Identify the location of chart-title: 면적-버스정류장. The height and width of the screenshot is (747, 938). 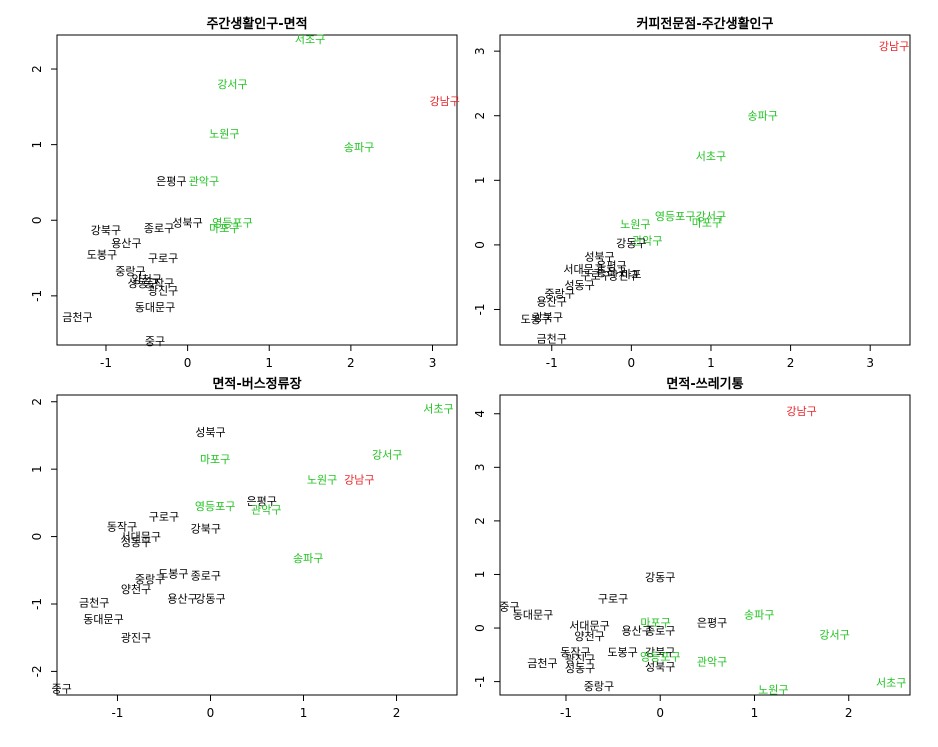
(256, 384).